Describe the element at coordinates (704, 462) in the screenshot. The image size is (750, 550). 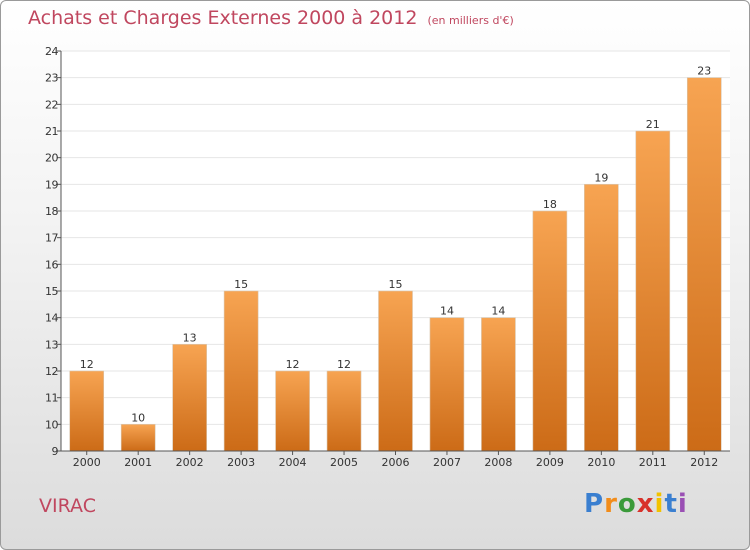
I see `x-tick-label: 2012` at that location.